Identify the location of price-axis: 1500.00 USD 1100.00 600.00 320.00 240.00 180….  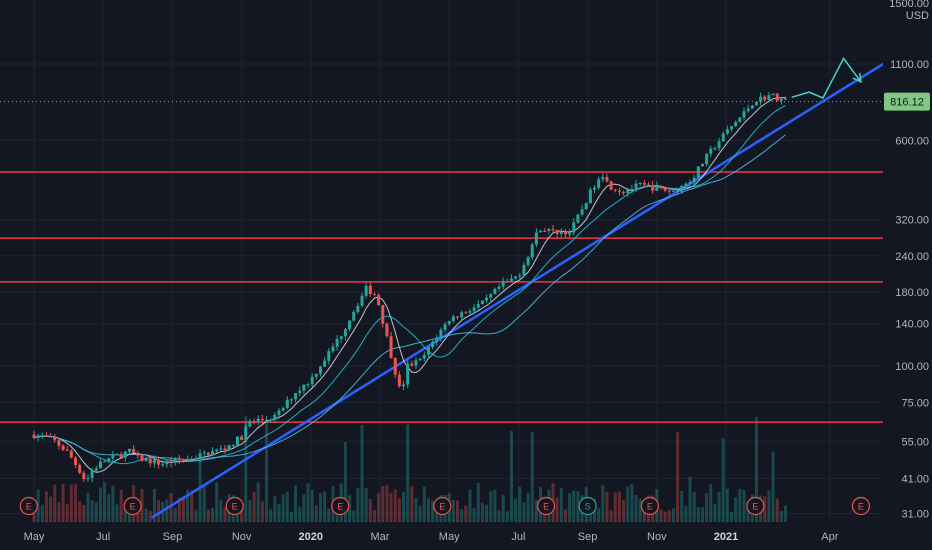
(907, 262).